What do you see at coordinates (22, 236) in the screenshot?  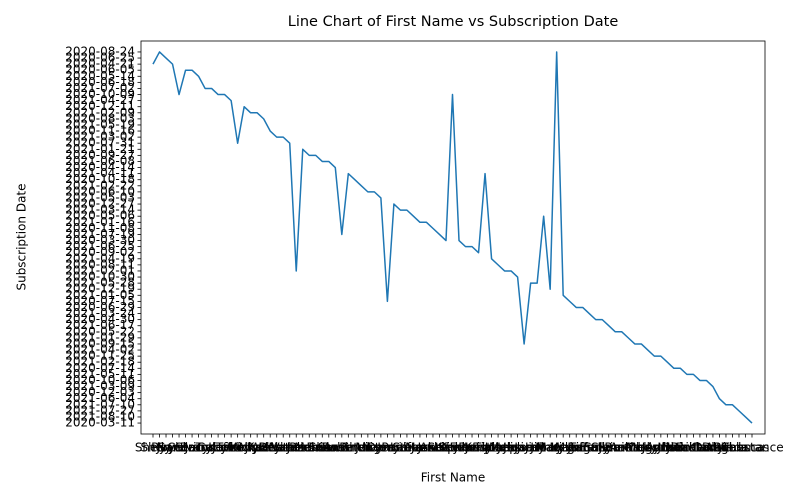 I see `y-axis-label: Subscription Date` at bounding box center [22, 236].